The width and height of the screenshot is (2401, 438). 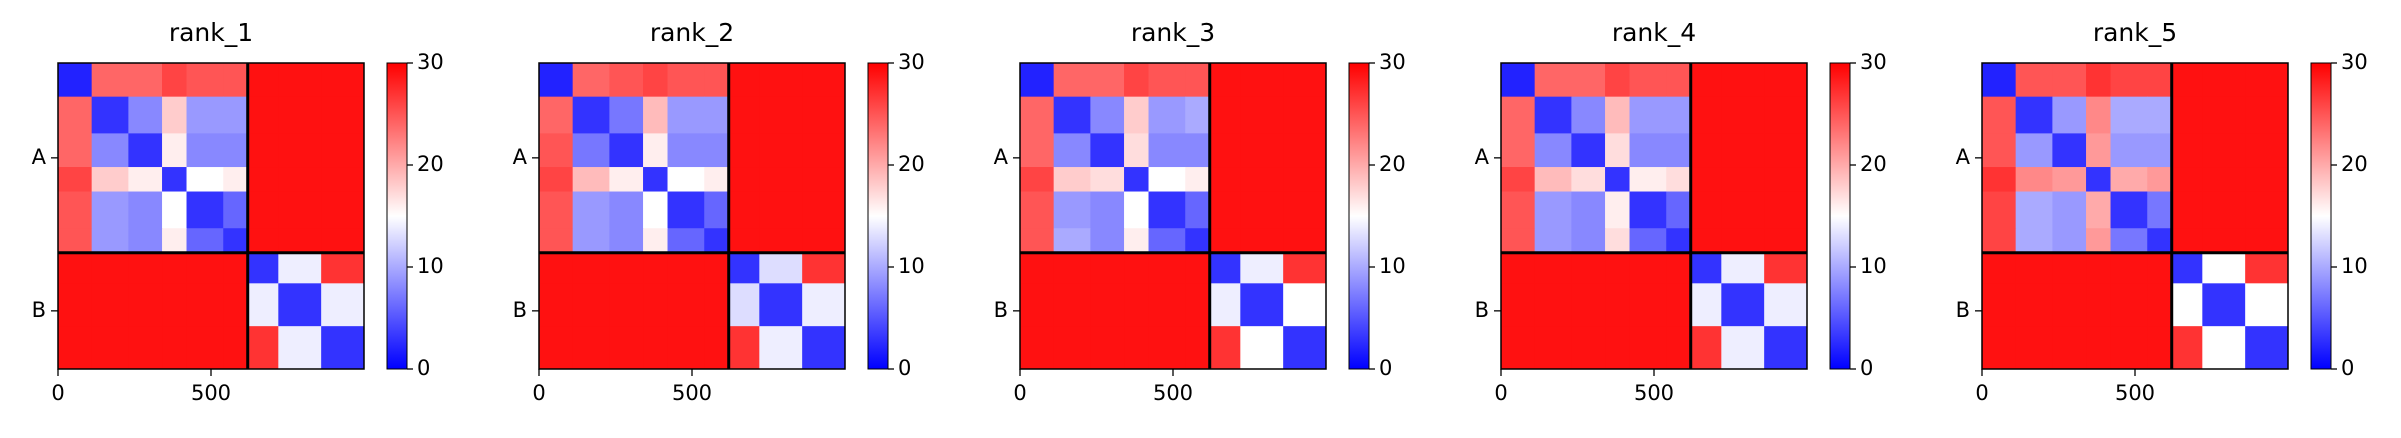 I want to click on colorbar-tick-label: 20, so click(x=430, y=164).